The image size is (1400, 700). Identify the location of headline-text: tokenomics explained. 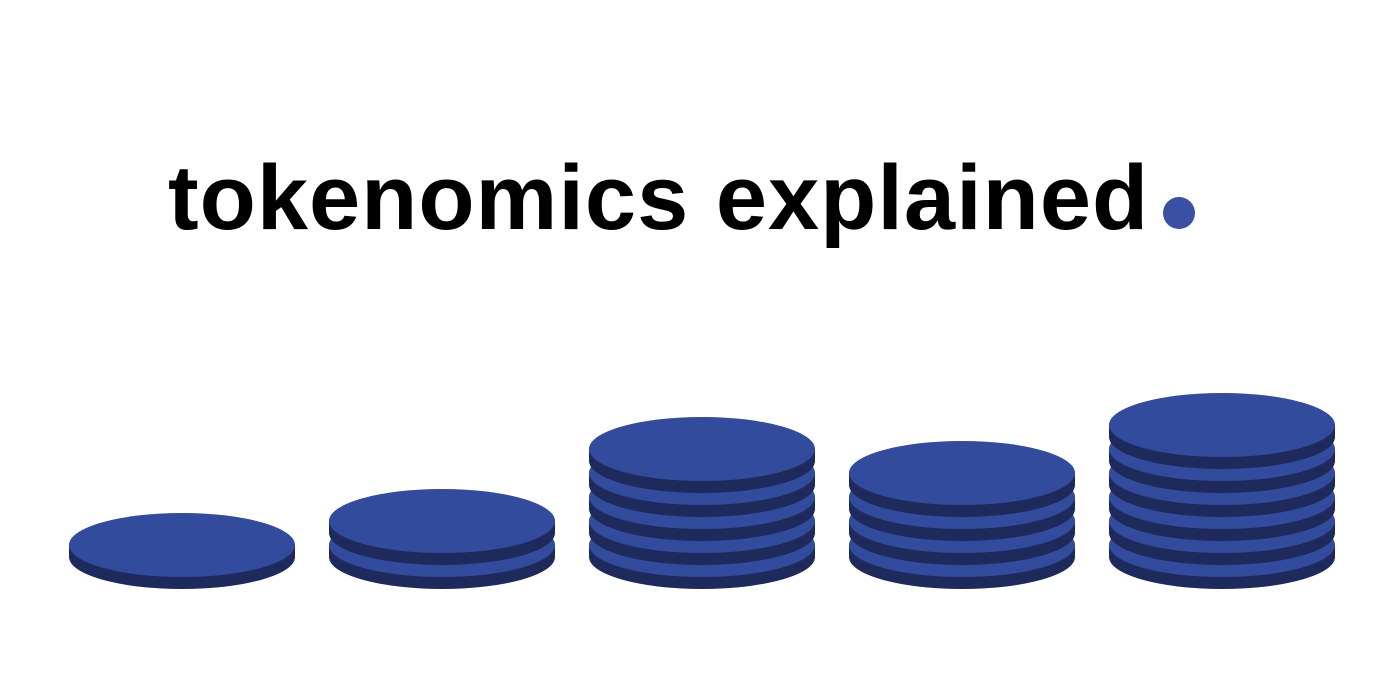
(659, 198).